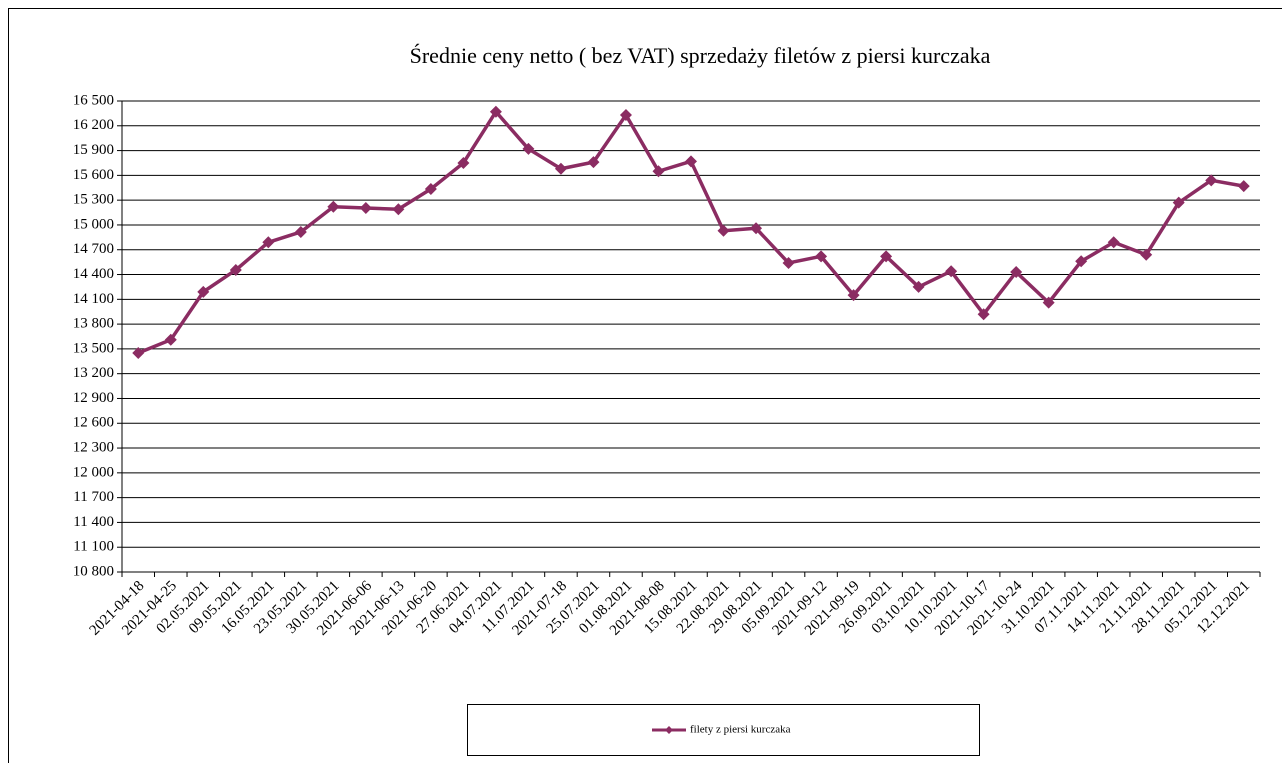 The height and width of the screenshot is (763, 1282). I want to click on y-tick-label: 12 600, so click(93, 423).